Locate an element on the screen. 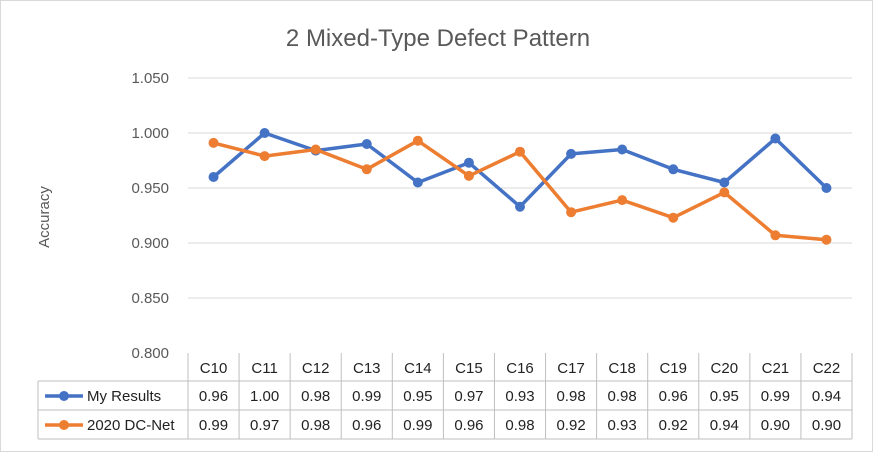 The height and width of the screenshot is (453, 873). y-tick-label: 0.800 is located at coordinates (150, 353).